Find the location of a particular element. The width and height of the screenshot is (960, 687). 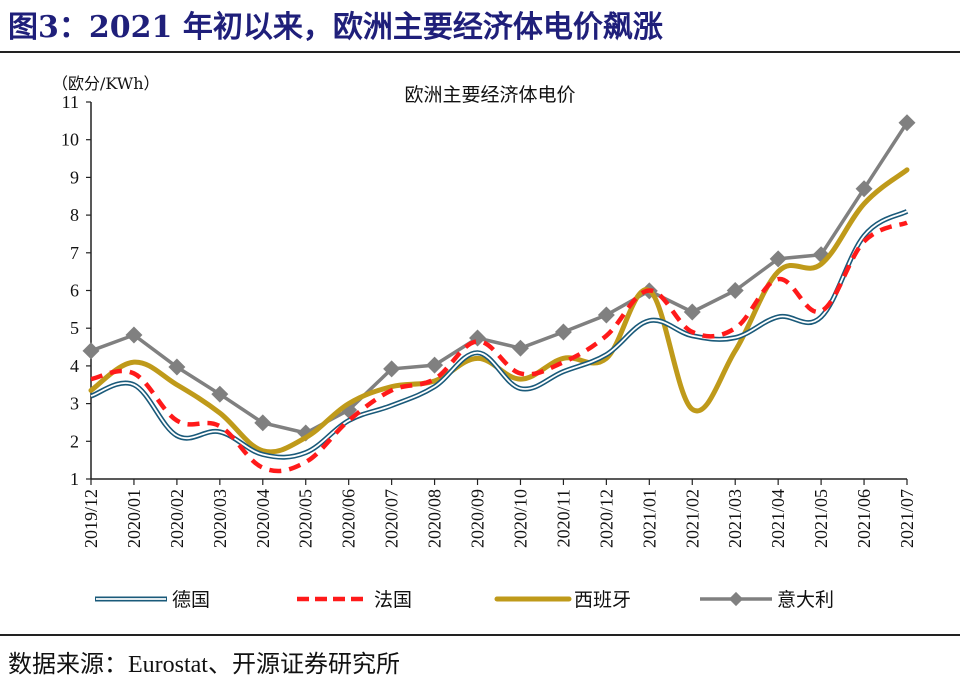

y-tick-label: 1 is located at coordinates (74, 479).